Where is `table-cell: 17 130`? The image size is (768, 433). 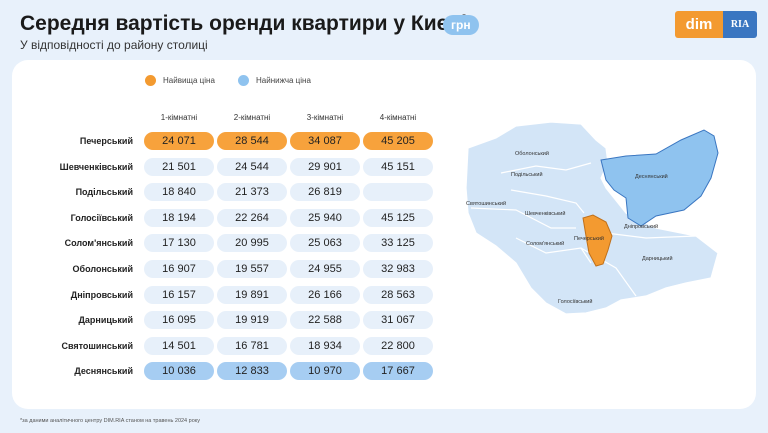
table-cell: 17 130 is located at coordinates (179, 243).